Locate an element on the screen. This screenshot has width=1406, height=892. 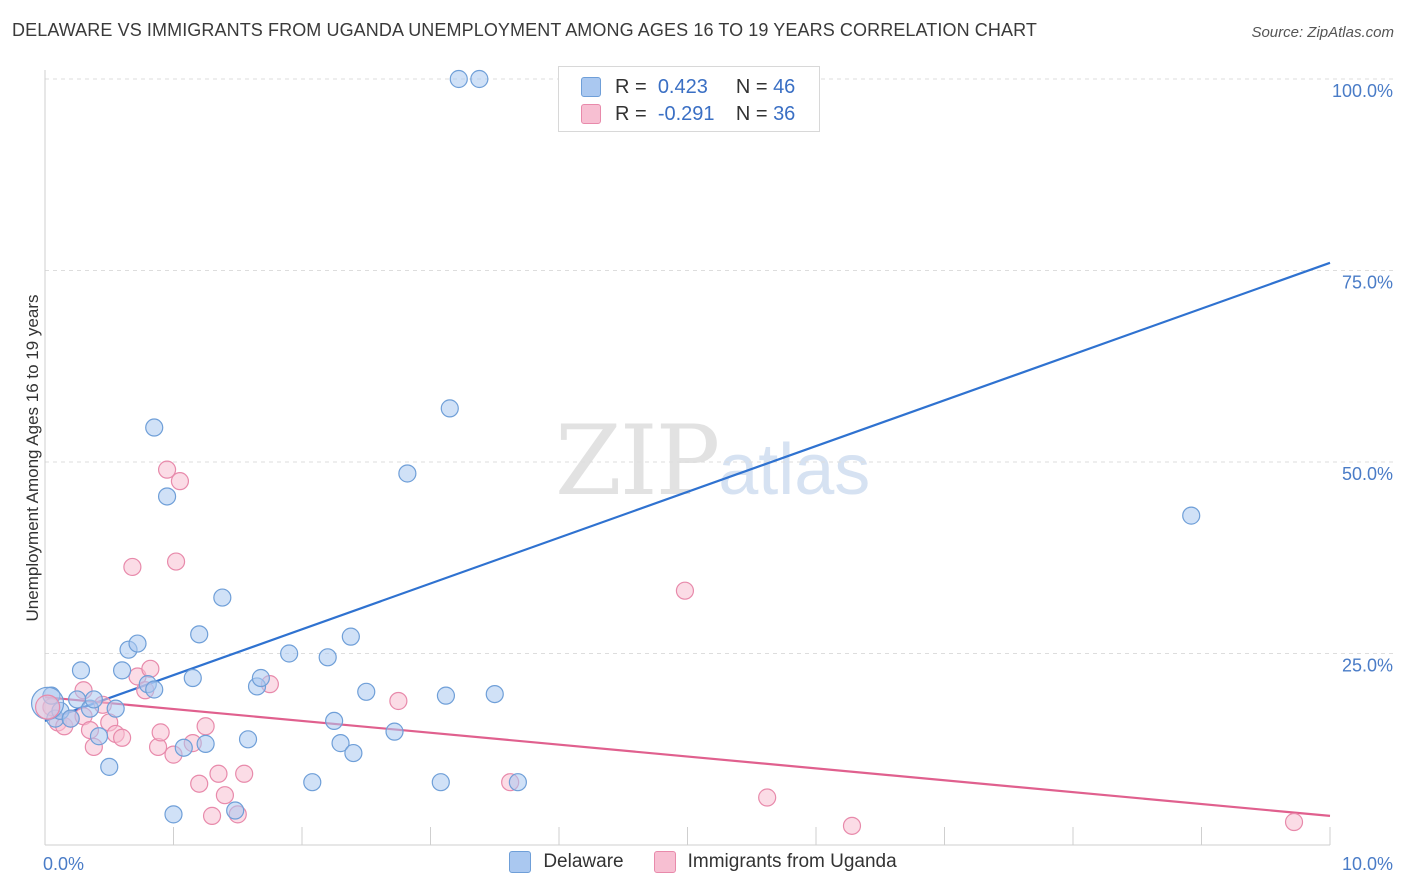
legend-item-delaware: Delaware is located at coordinates (566, 862).